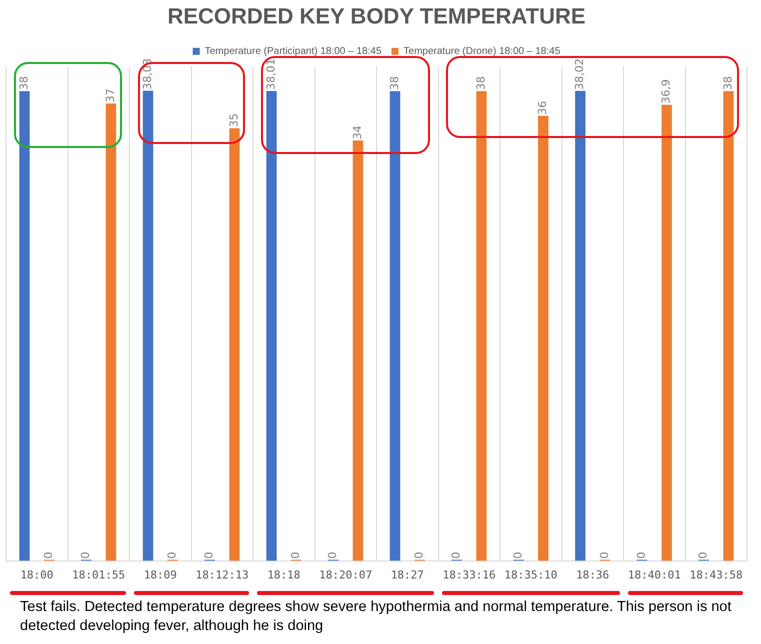  What do you see at coordinates (666, 91) in the screenshot?
I see `data-label: 36,9` at bounding box center [666, 91].